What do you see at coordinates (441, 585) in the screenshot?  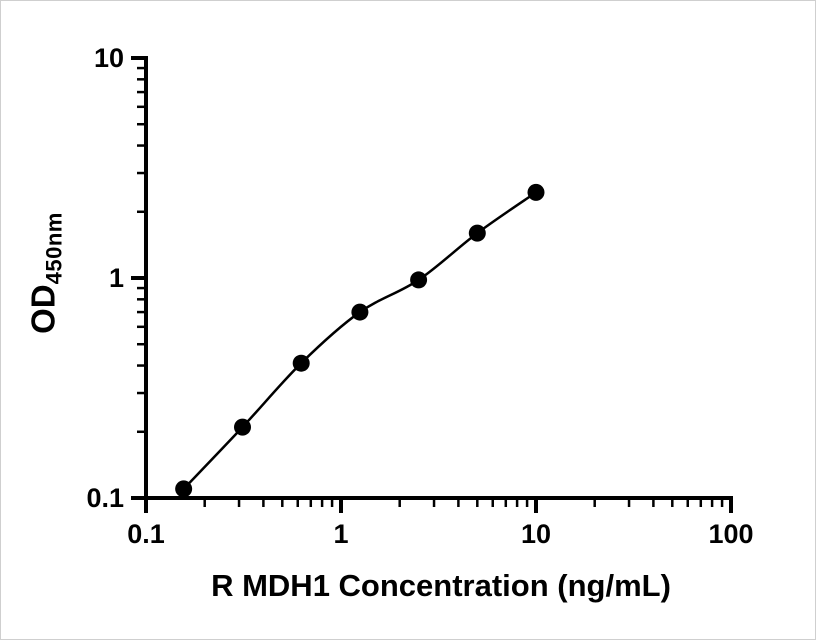 I see `x-axis-title: R MDH1 Concentration (ng/mL)` at bounding box center [441, 585].